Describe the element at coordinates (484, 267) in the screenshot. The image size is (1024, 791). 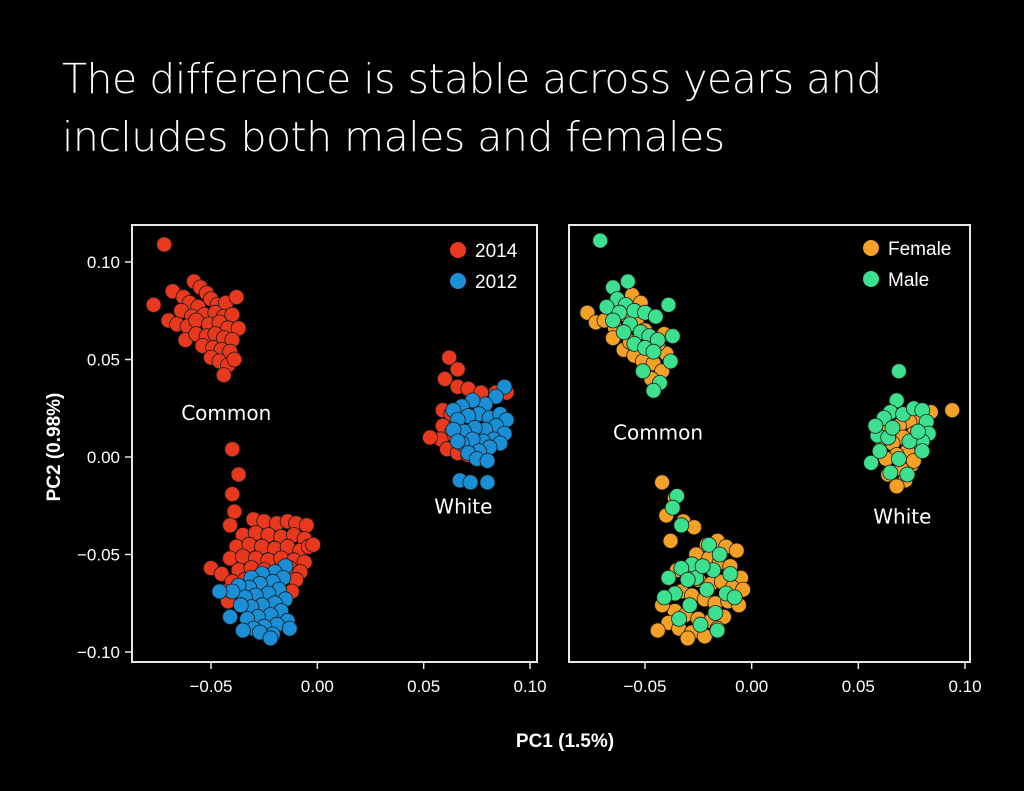
I see `legend: 2014 2012` at that location.